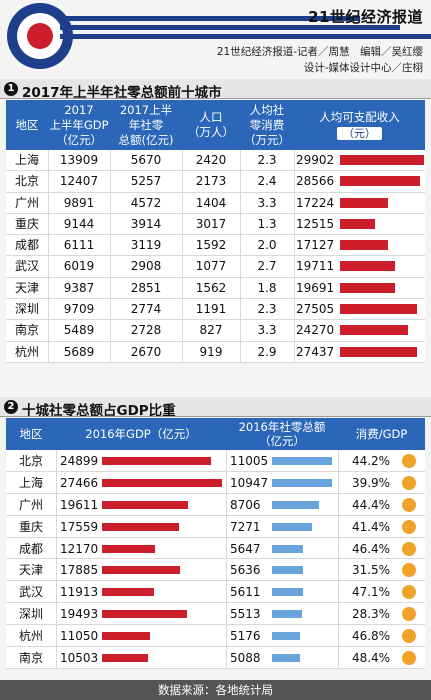 This screenshot has width=431, height=700. What do you see at coordinates (79, 330) in the screenshot?
I see `cell-gdp: 5489` at bounding box center [79, 330].